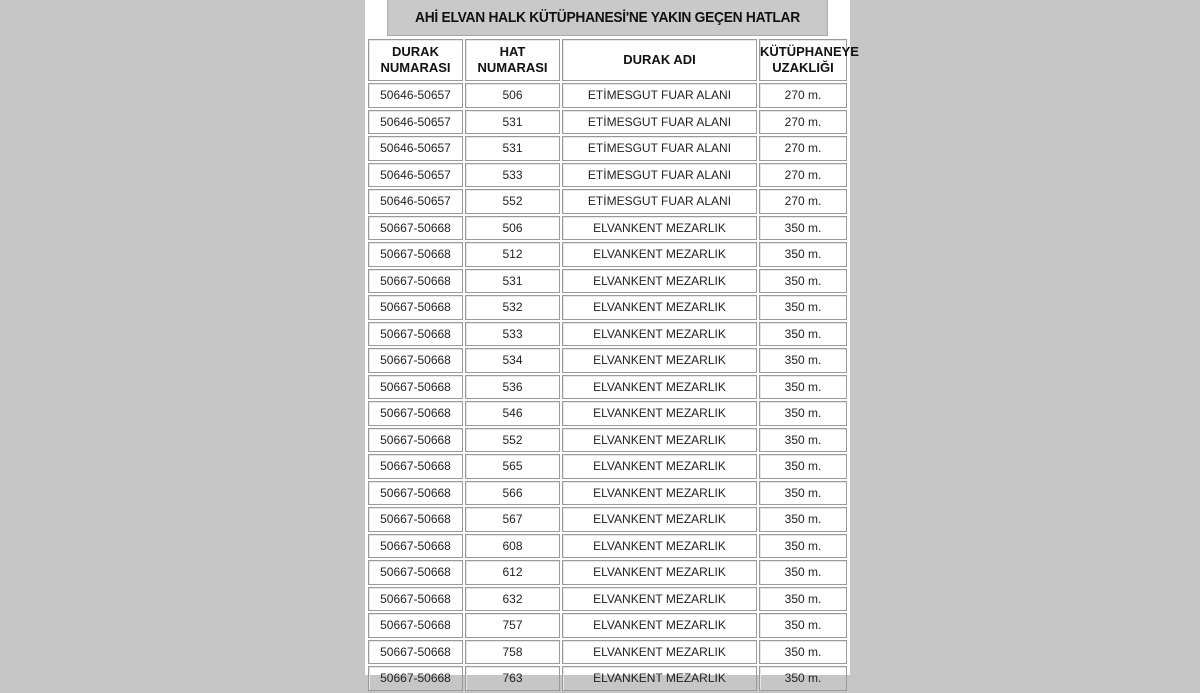 This screenshot has width=1200, height=693. I want to click on cell-line-number: 546, so click(512, 413).